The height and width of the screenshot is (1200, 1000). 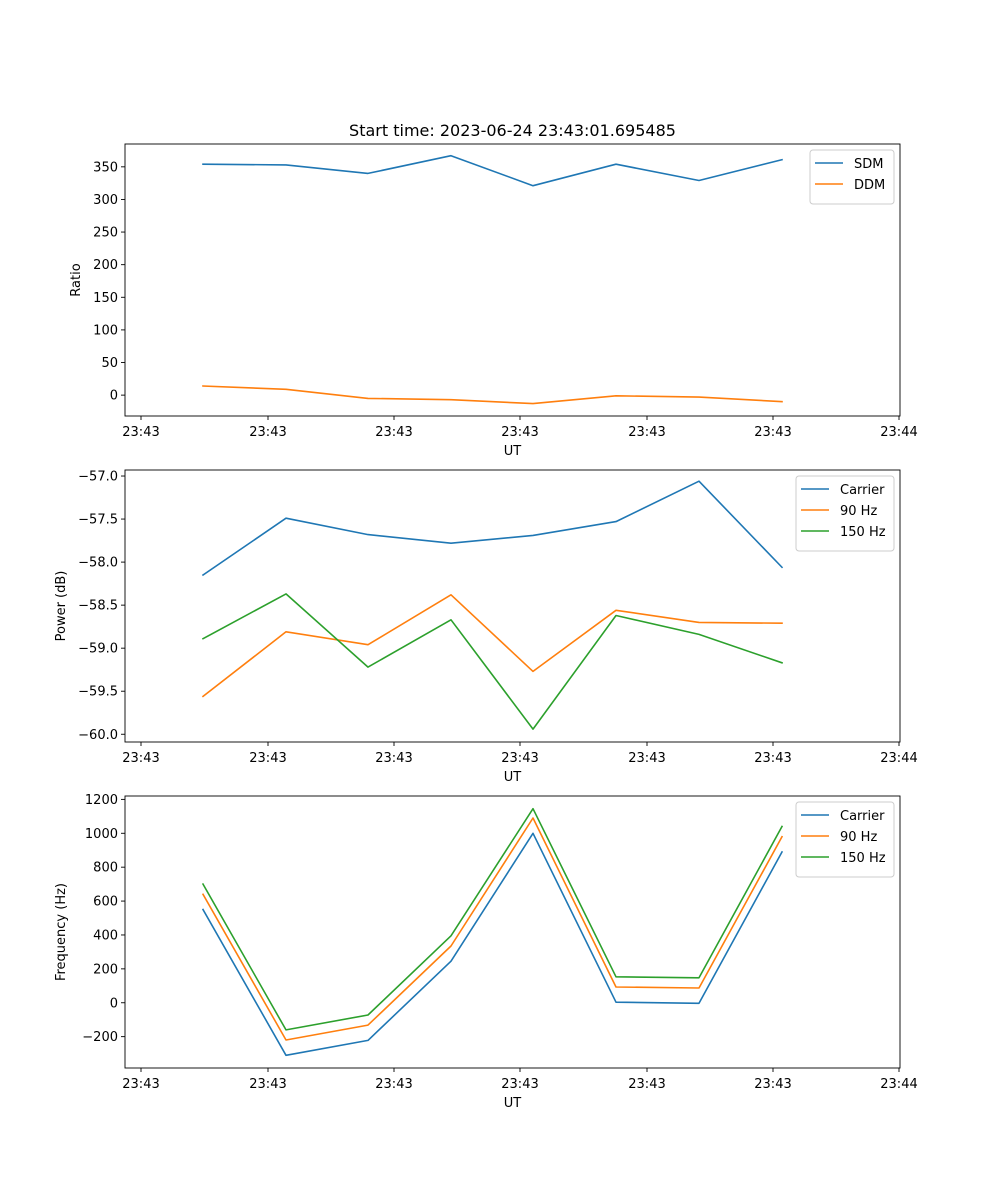 I want to click on y-tick-label: 150, so click(x=105, y=298).